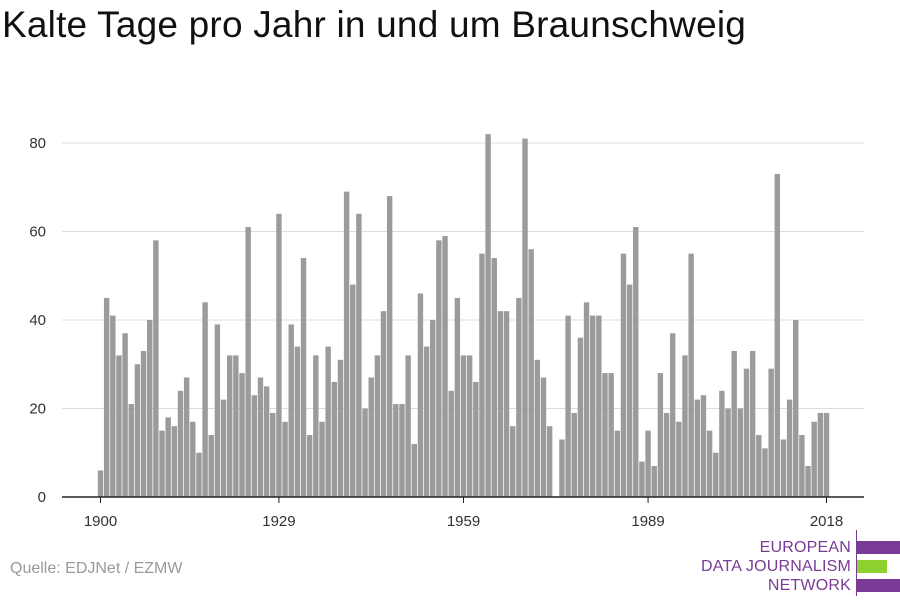 The image size is (900, 600). Describe the element at coordinates (42, 497) in the screenshot. I see `y-tick-label: 0` at that location.